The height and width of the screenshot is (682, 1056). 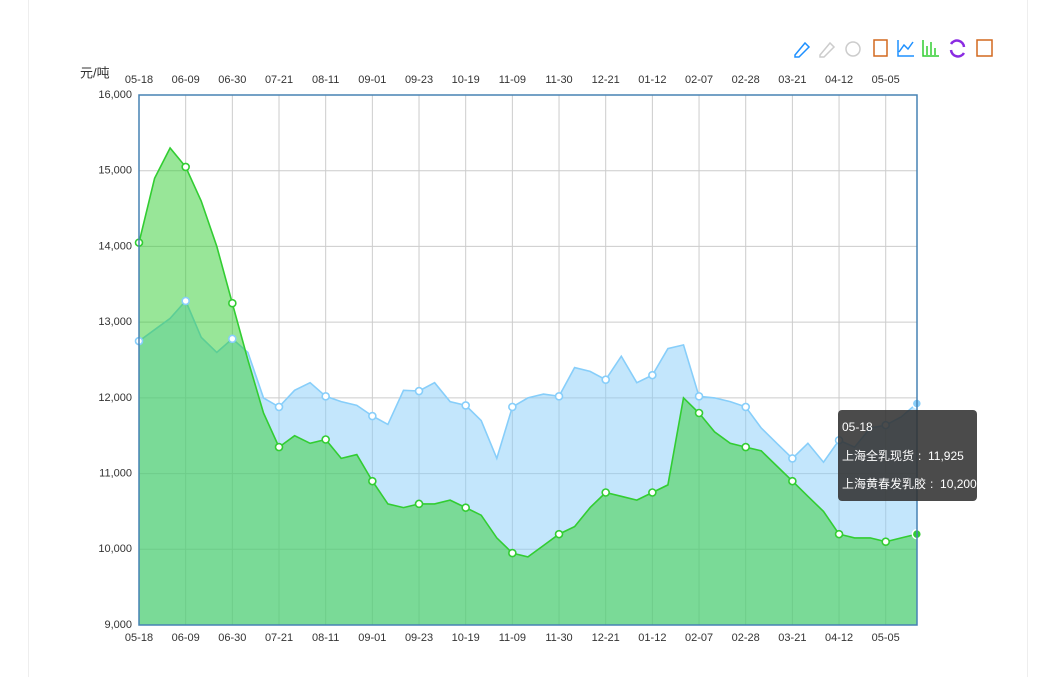 What do you see at coordinates (884, 483) in the screenshot?
I see `tooltip-name: 上海黄春发乳胶` at bounding box center [884, 483].